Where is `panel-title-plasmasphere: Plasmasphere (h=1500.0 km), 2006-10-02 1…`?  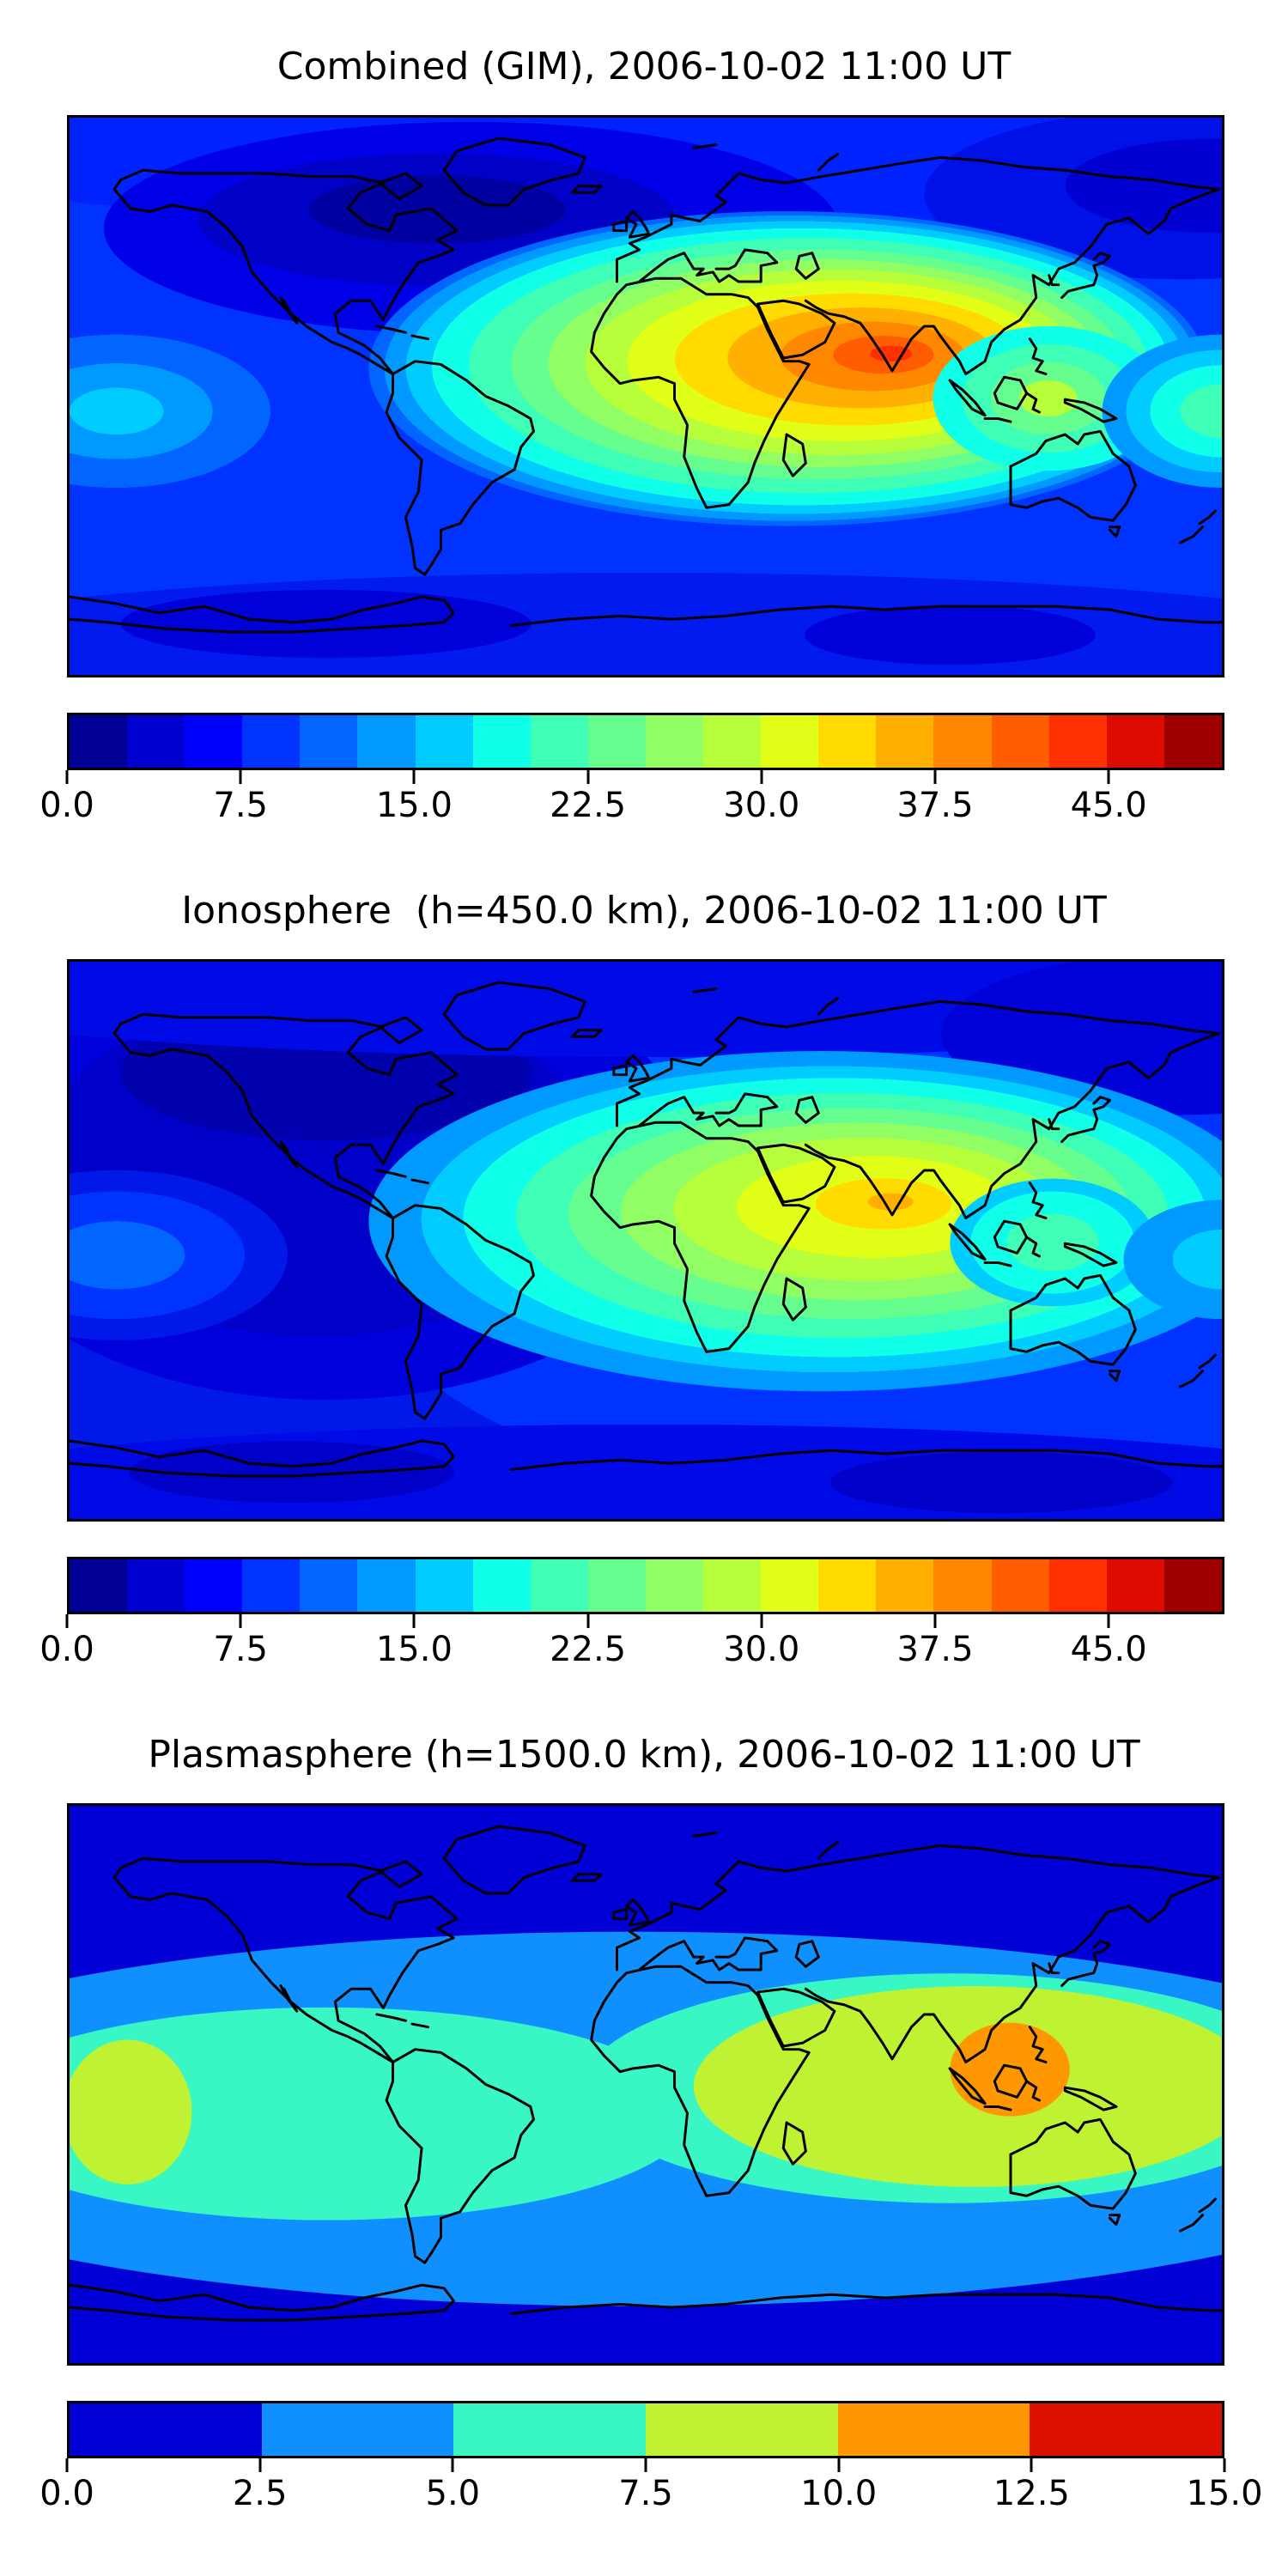 panel-title-plasmasphere: Plasmasphere (h=1500.0 km), 2006-10-02 1… is located at coordinates (644, 1755).